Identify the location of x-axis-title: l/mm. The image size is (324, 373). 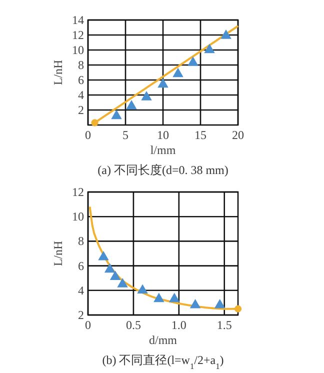
(163, 150).